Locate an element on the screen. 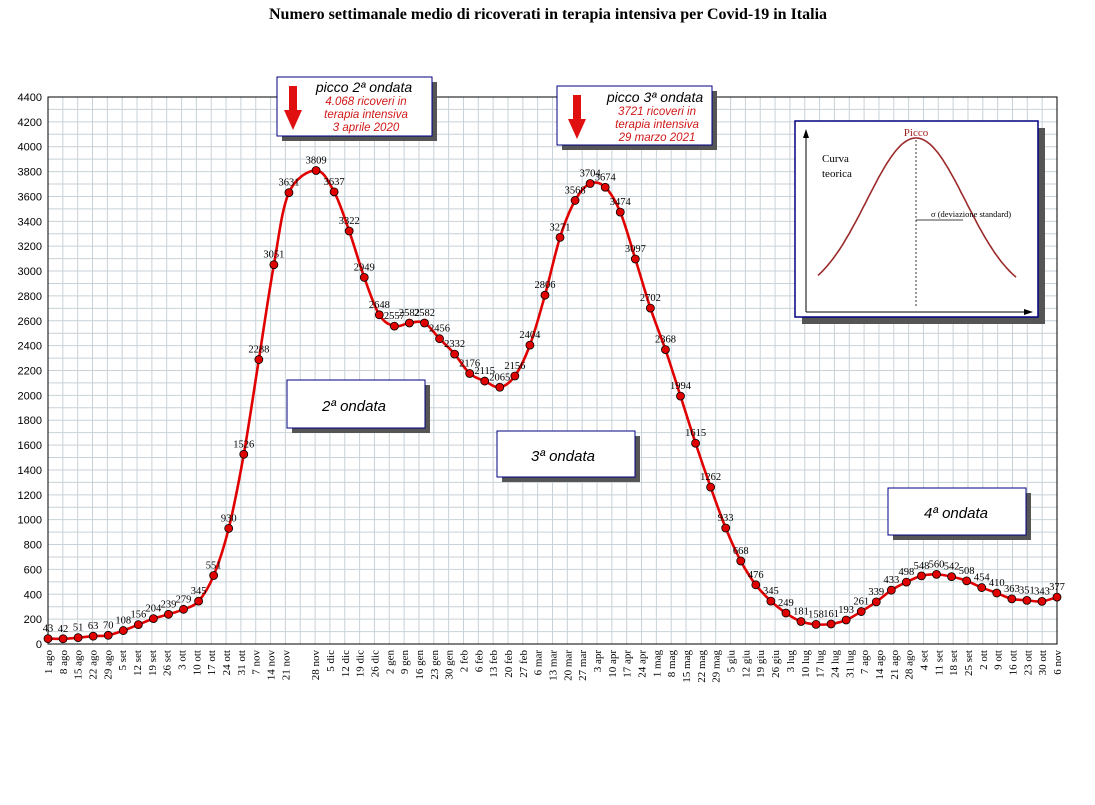  data-label: 3322 is located at coordinates (349, 221).